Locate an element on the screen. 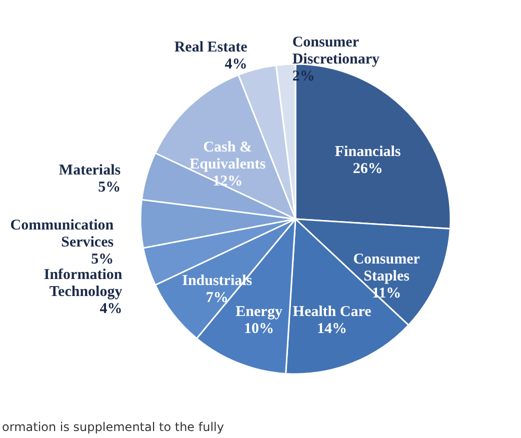 The height and width of the screenshot is (438, 521). data-label: 10% is located at coordinates (259, 329).